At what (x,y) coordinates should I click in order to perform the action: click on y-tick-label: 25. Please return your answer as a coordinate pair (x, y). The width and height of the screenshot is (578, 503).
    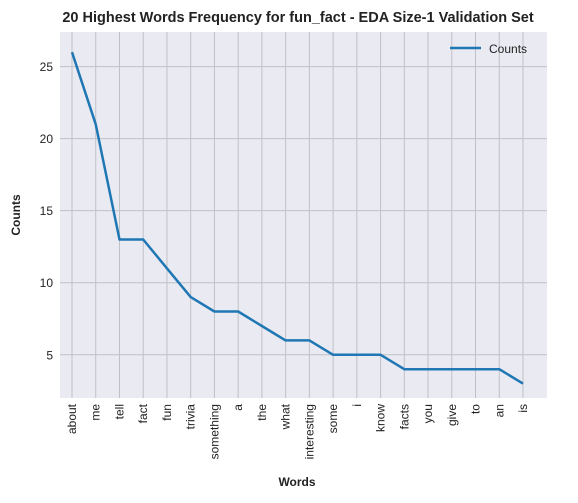
    Looking at the image, I should click on (47, 67).